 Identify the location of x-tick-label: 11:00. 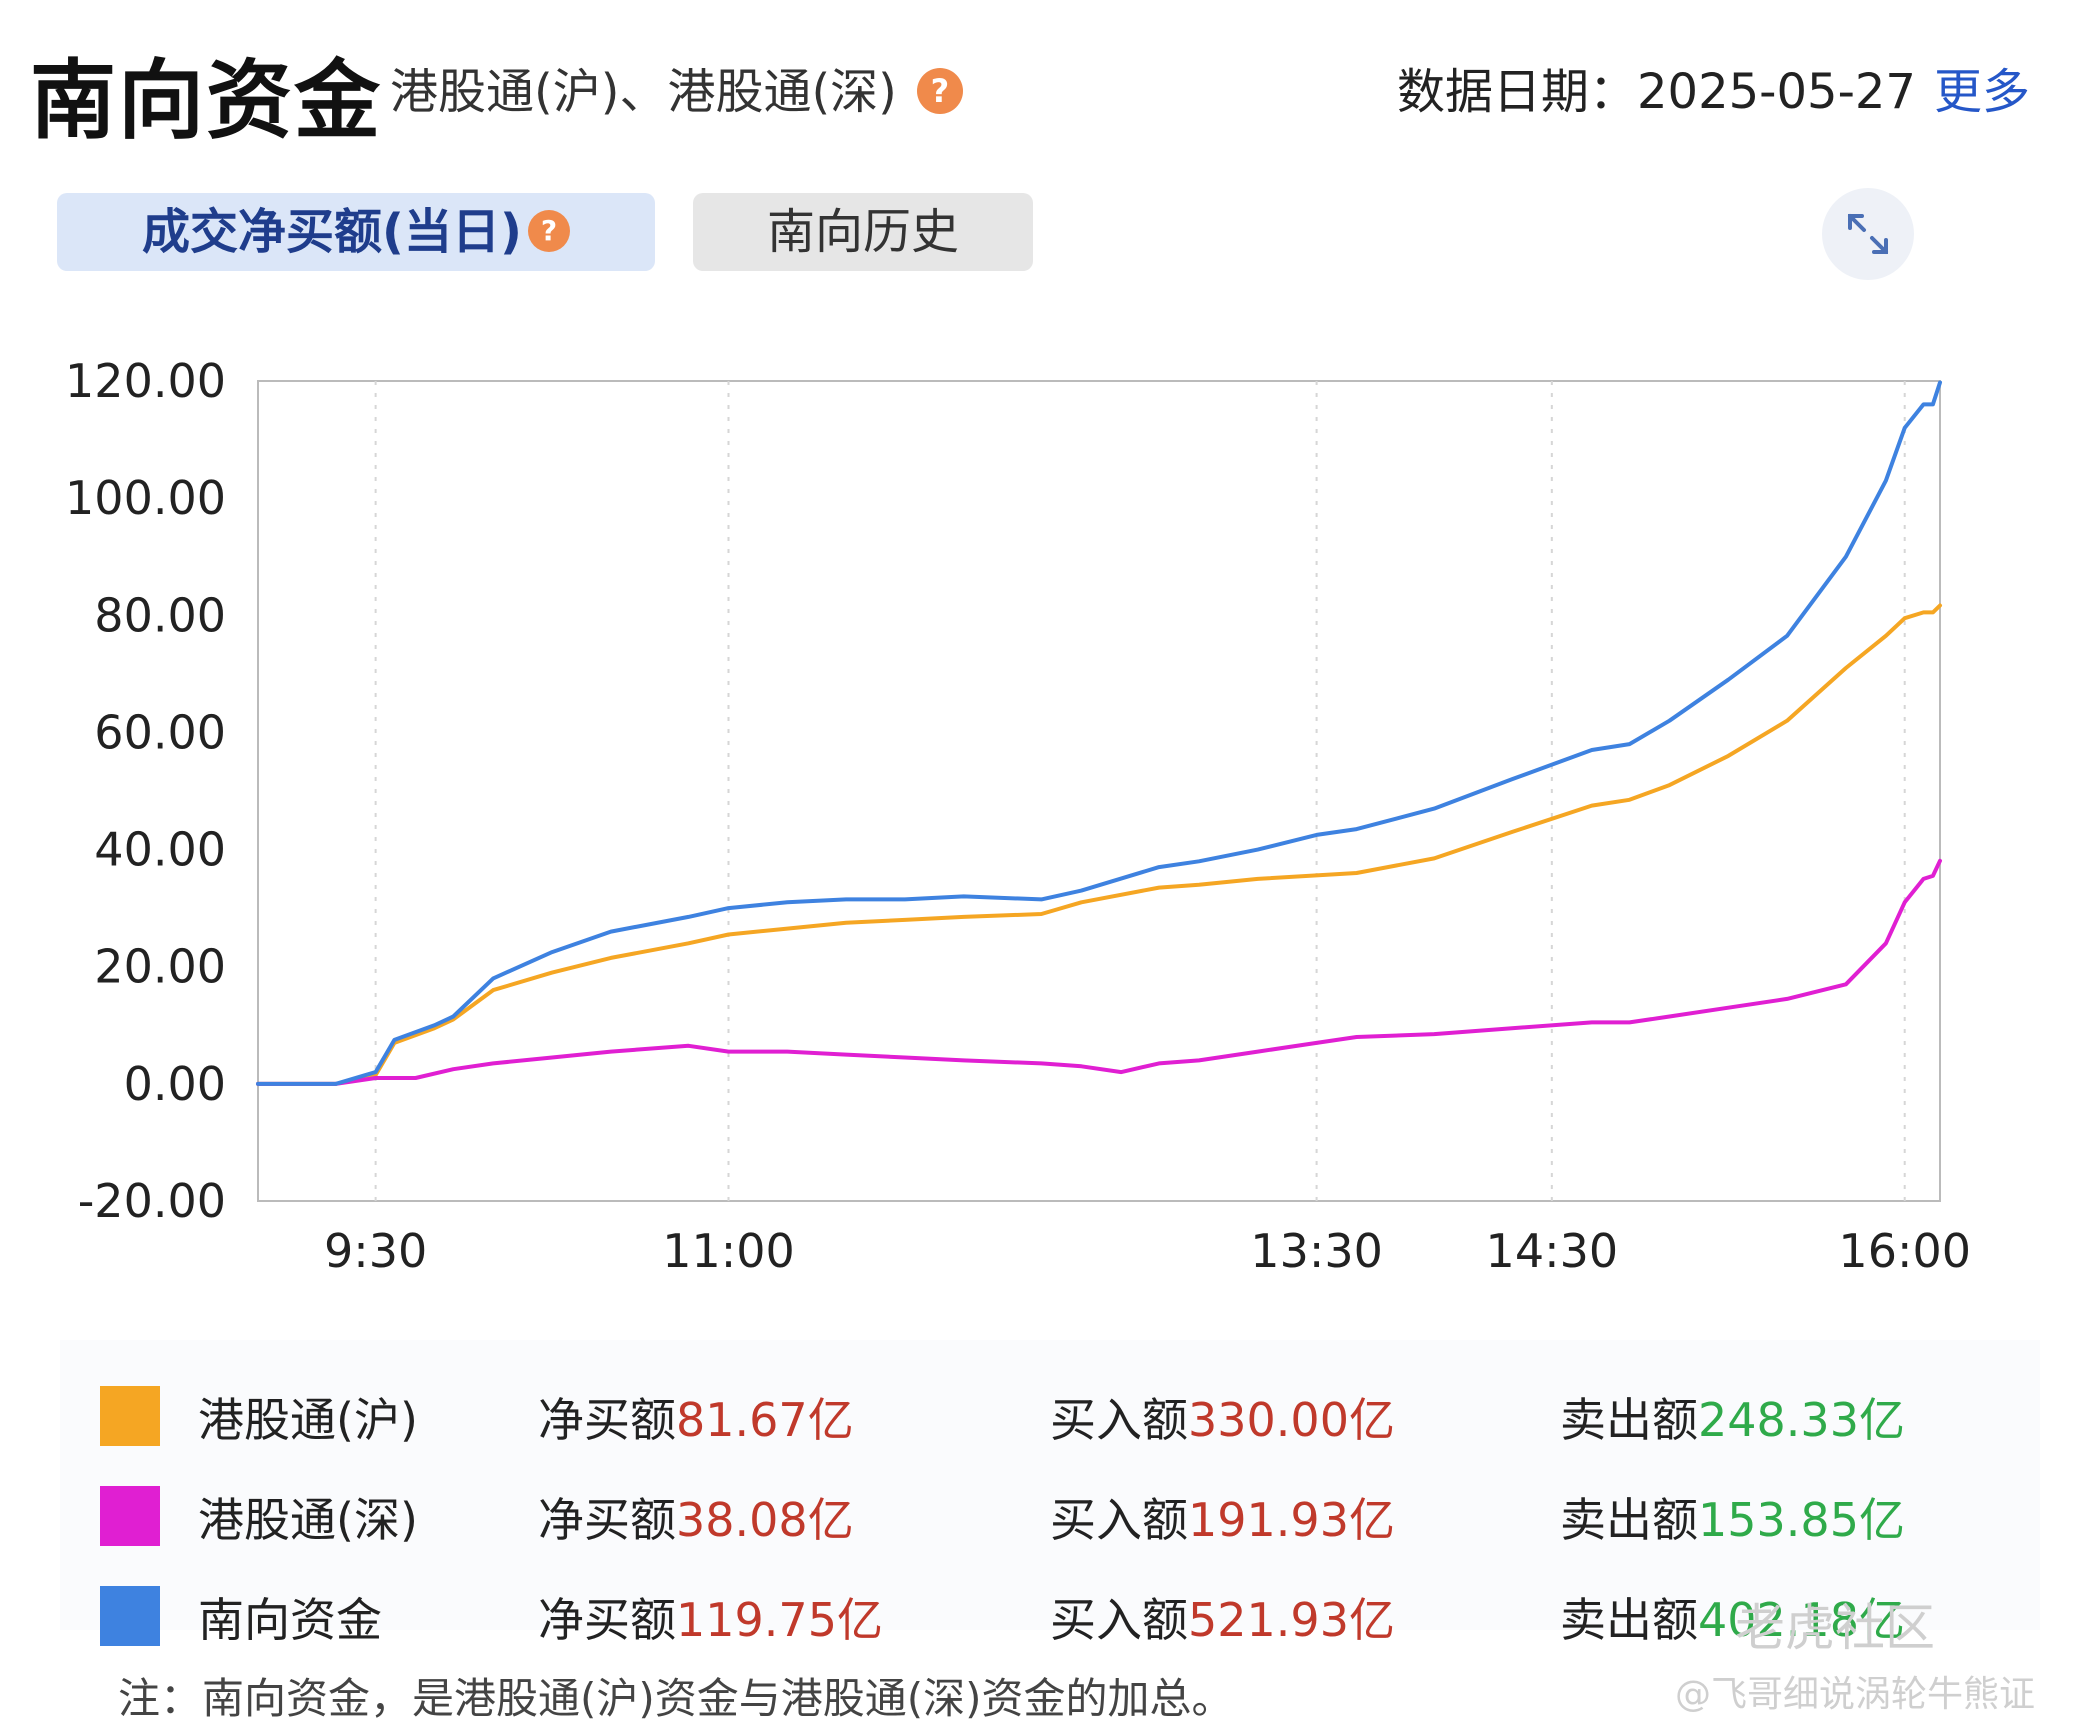
(728, 1251).